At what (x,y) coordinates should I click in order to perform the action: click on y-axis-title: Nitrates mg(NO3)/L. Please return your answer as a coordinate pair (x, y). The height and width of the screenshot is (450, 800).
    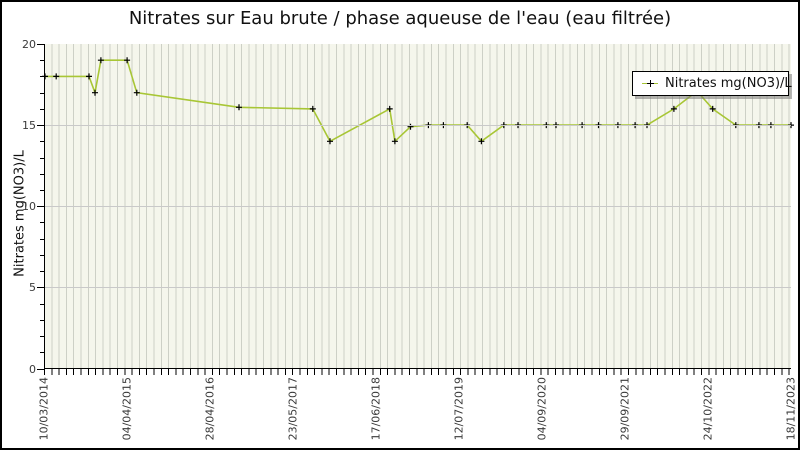
    Looking at the image, I should click on (20, 213).